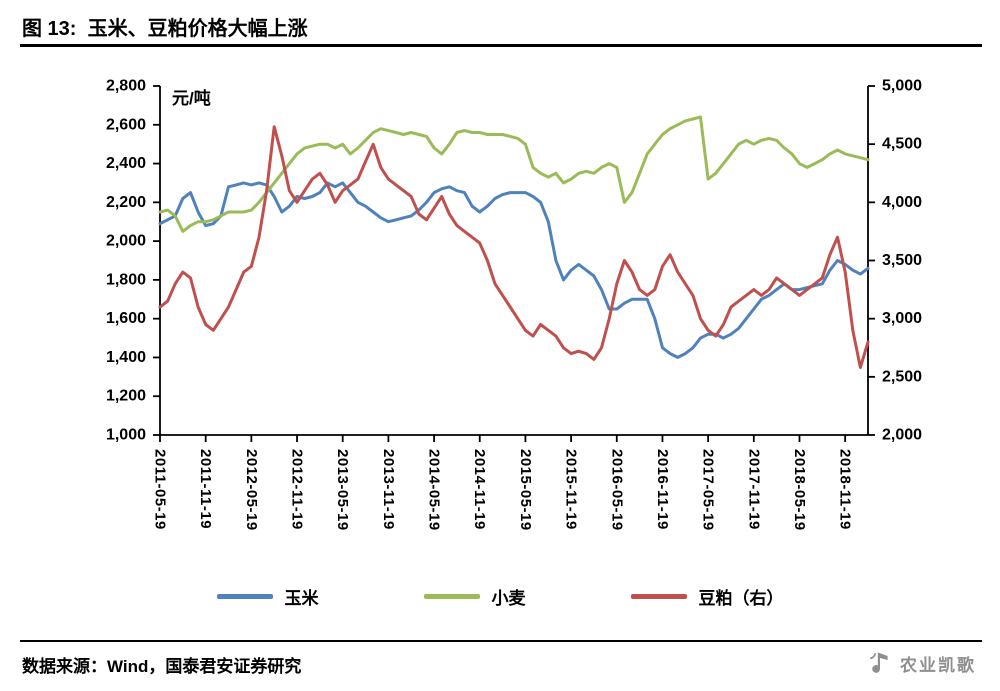  What do you see at coordinates (126, 357) in the screenshot?
I see `svg-text: 1,400` at bounding box center [126, 357].